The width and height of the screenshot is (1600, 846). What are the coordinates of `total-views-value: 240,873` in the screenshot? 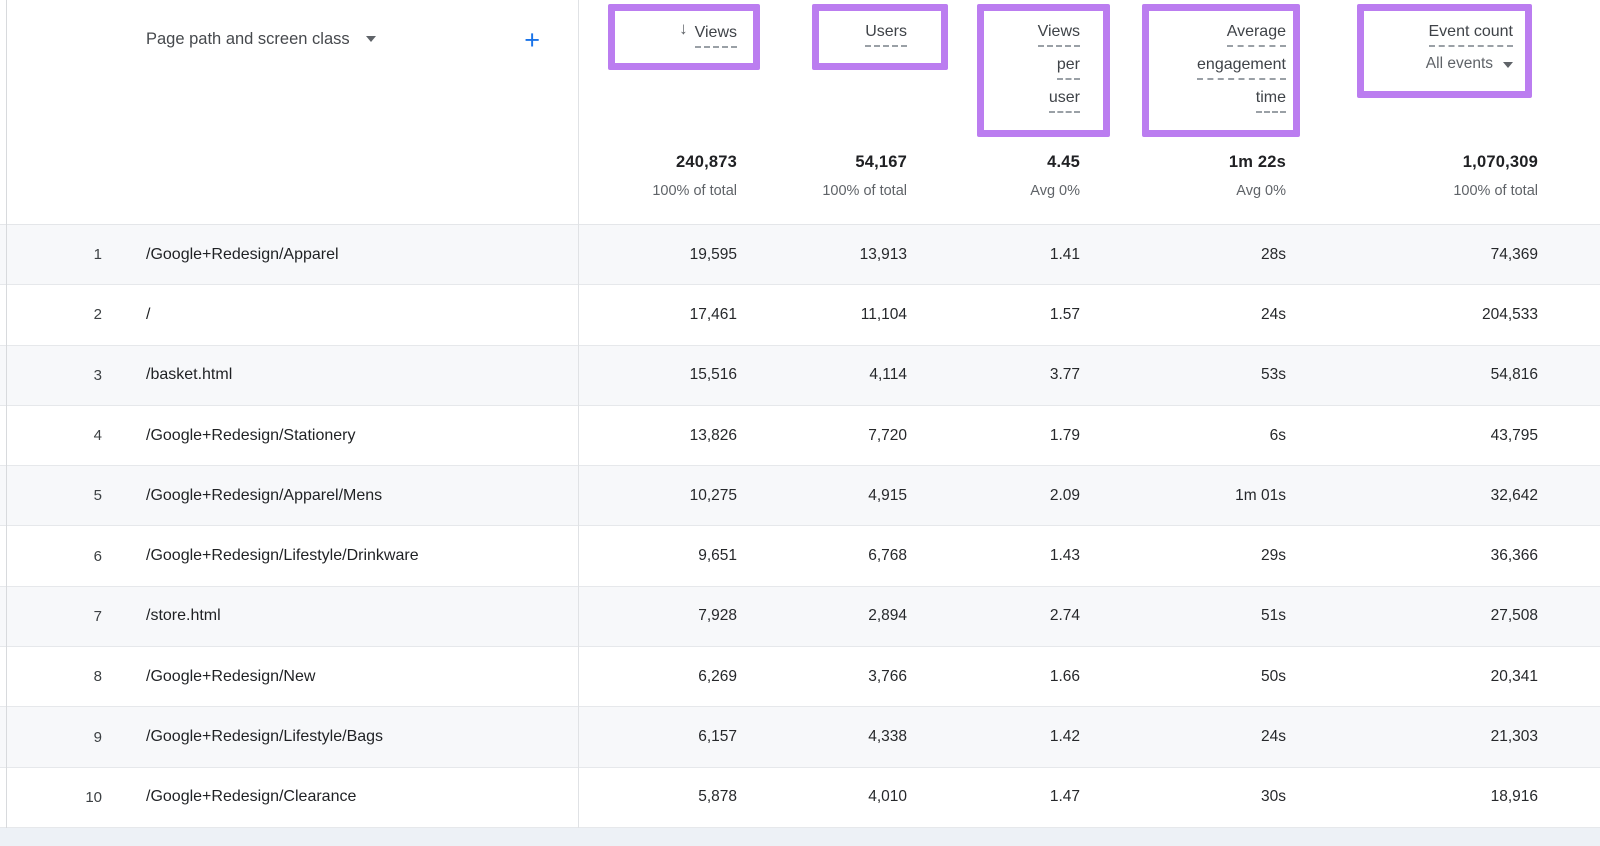 It's located at (706, 162).